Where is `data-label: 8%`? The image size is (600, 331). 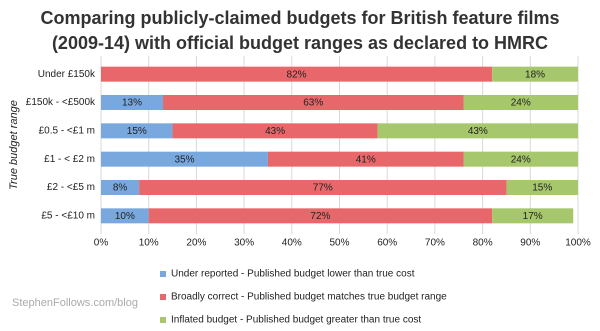
data-label: 8% is located at coordinates (120, 188).